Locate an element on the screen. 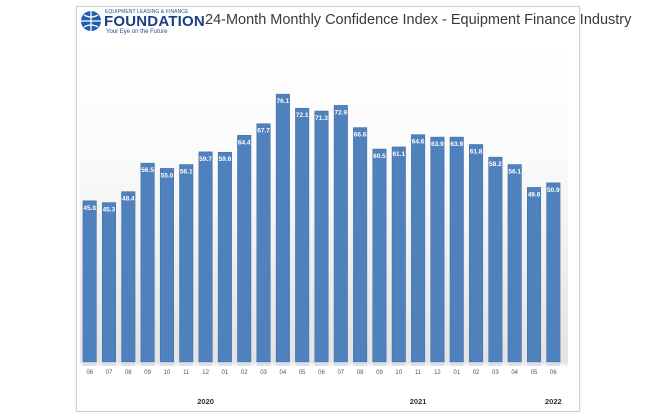 The height and width of the screenshot is (419, 650). x-tick-label-23: 05 is located at coordinates (534, 373).